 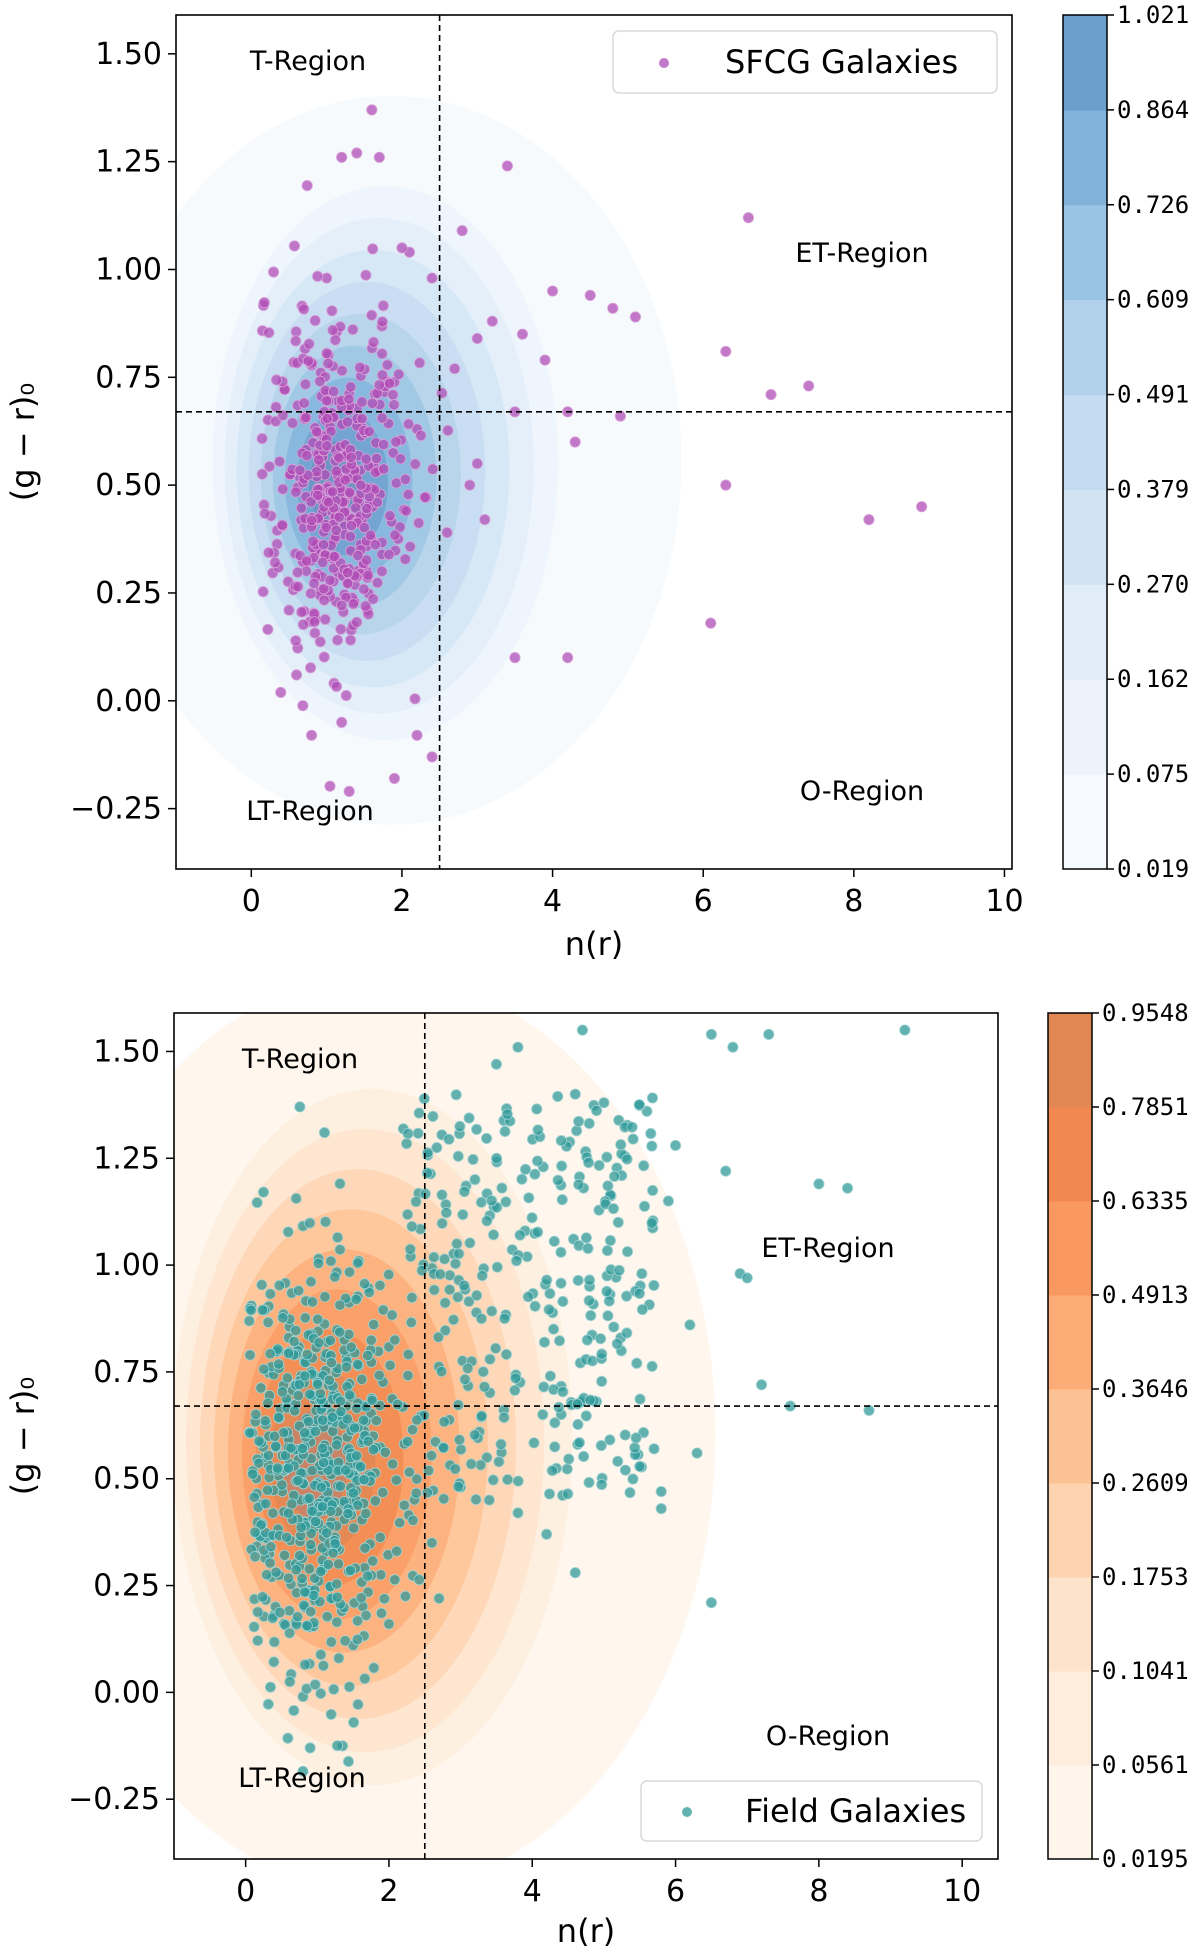 What do you see at coordinates (126, 1692) in the screenshot?
I see `y-tick-label: 0.00` at bounding box center [126, 1692].